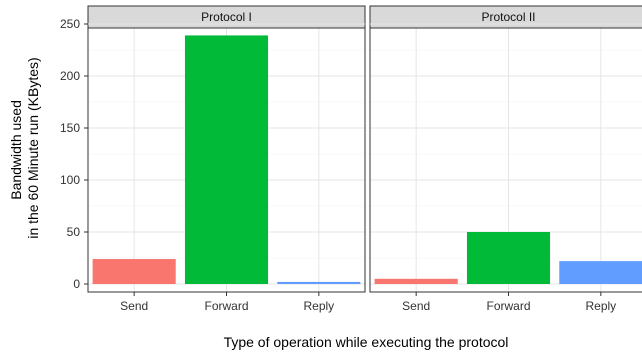 Image resolution: width=642 pixels, height=355 pixels. I want to click on facet-strip-label: Protocol II, so click(508, 17).